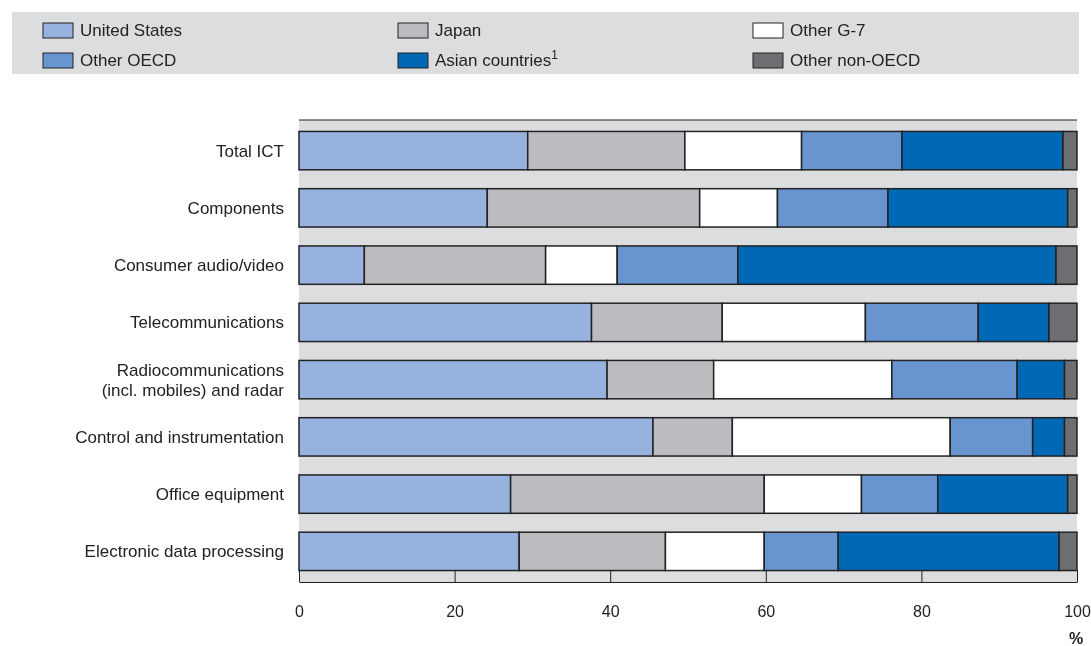 The width and height of the screenshot is (1091, 646). What do you see at coordinates (193, 380) in the screenshot?
I see `y-tick-label: Radiocommunications (incl. mobiles) and radar` at bounding box center [193, 380].